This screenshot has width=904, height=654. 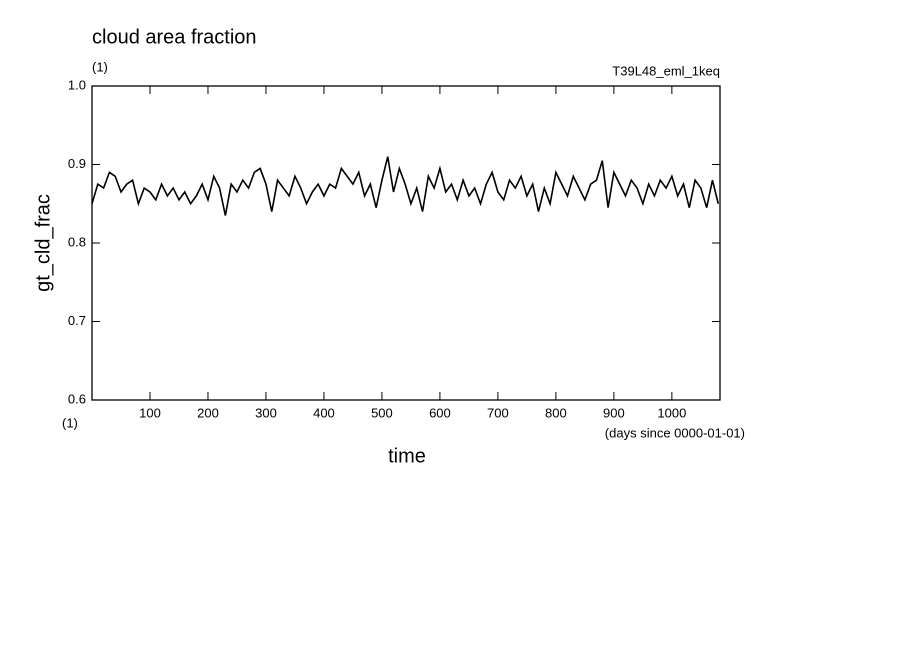 I want to click on y-axis-label: gt_cld_frac, so click(x=43, y=243).